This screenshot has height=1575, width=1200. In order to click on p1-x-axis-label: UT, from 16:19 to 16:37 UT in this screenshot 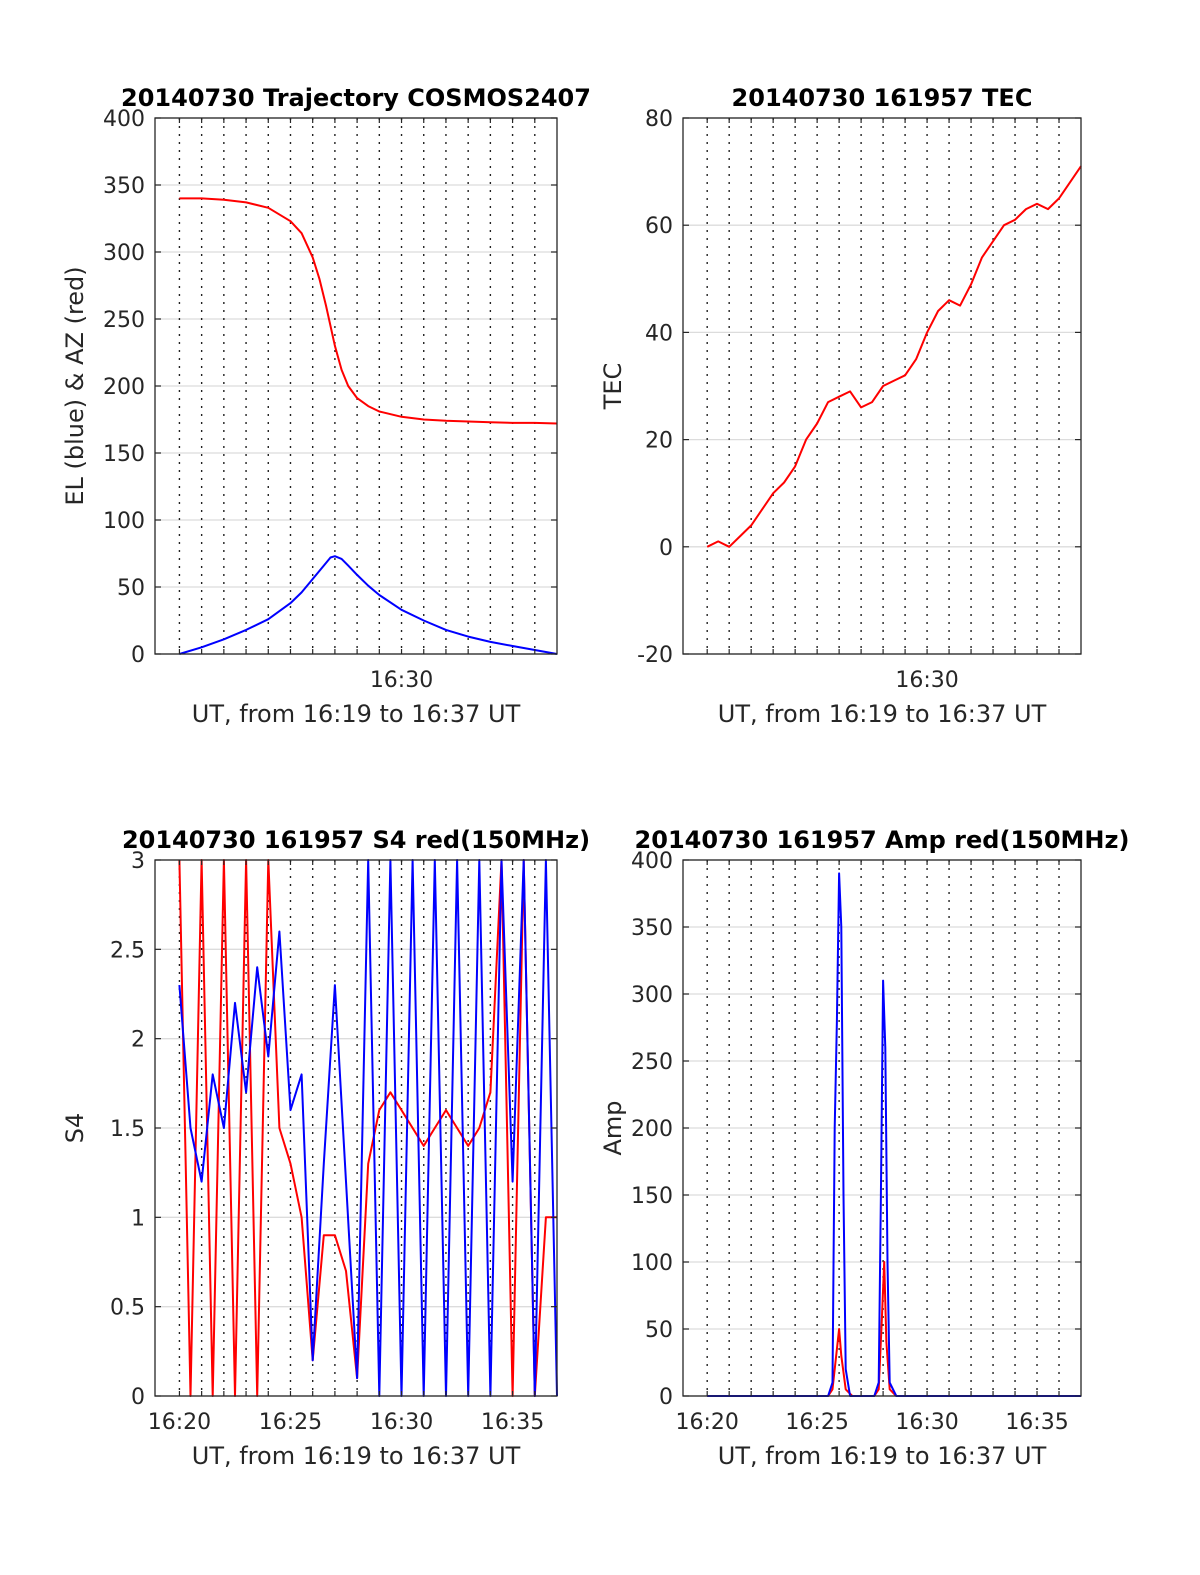, I will do `click(882, 714)`.